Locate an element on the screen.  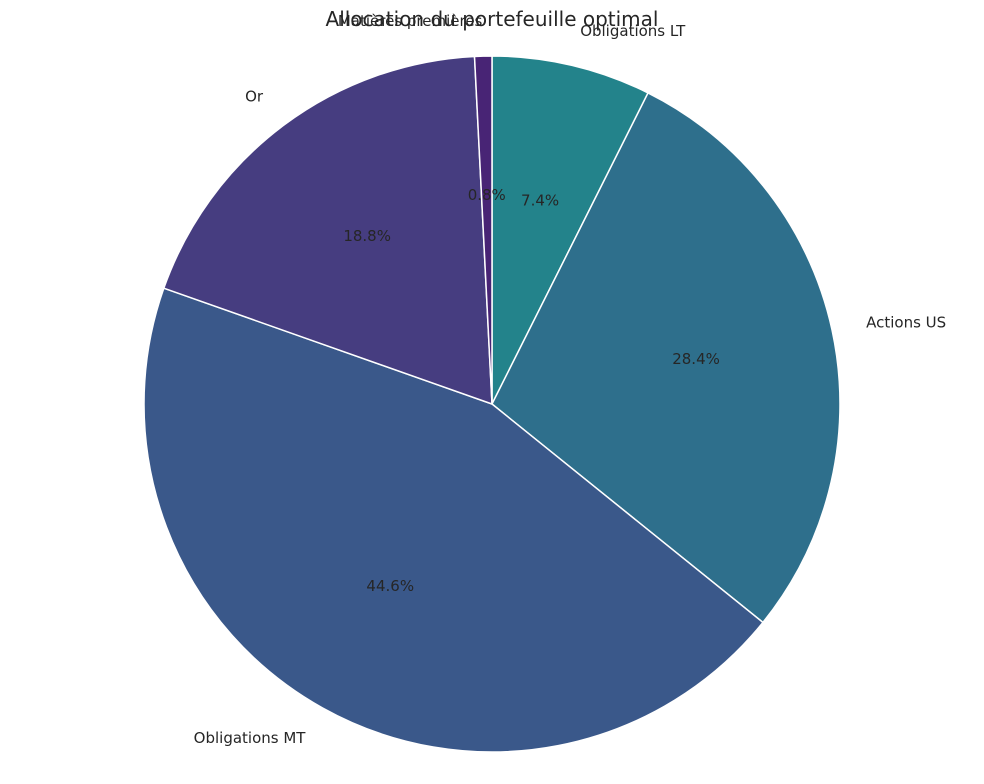
slice-percent-actions-us: 28.4% is located at coordinates (696, 359).